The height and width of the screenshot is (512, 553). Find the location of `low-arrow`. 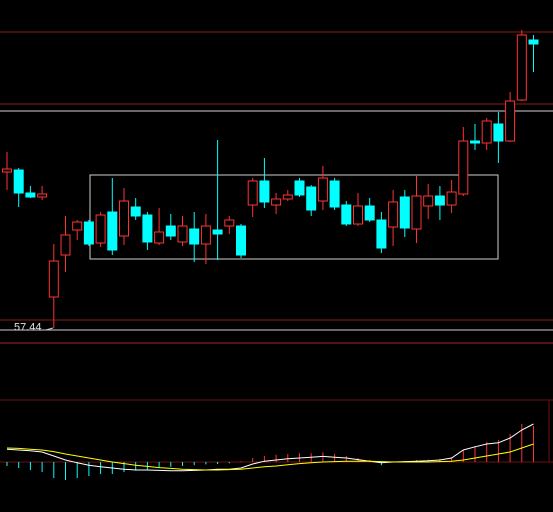

low-arrow is located at coordinates (49, 329).